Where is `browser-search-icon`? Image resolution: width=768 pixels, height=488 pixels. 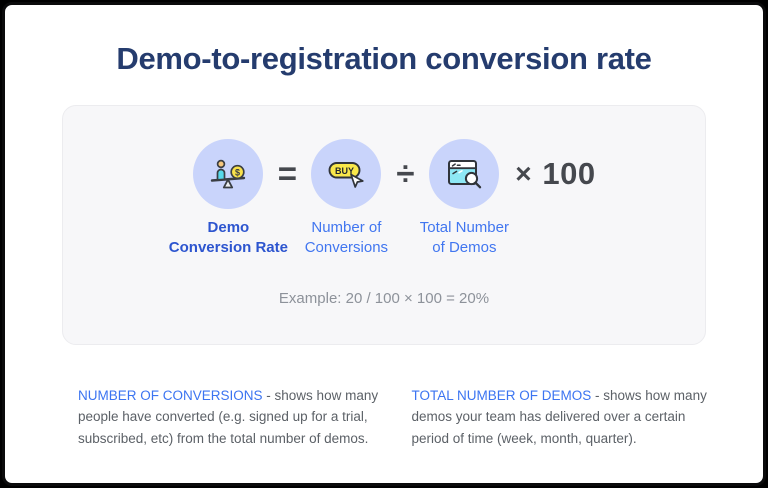 browser-search-icon is located at coordinates (465, 174).